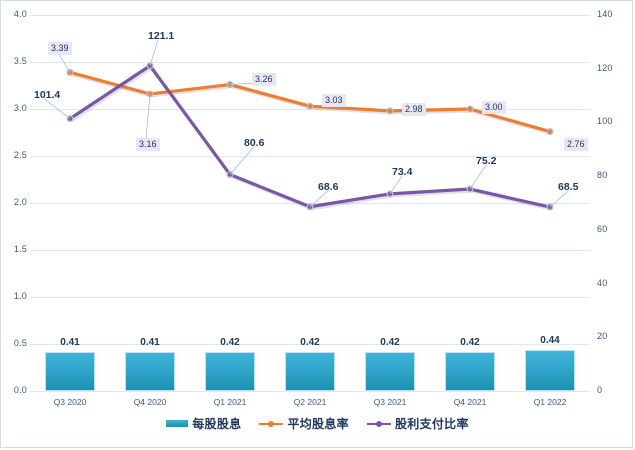  Describe the element at coordinates (254, 142) in the screenshot. I see `series-value-label: 80.6` at that location.